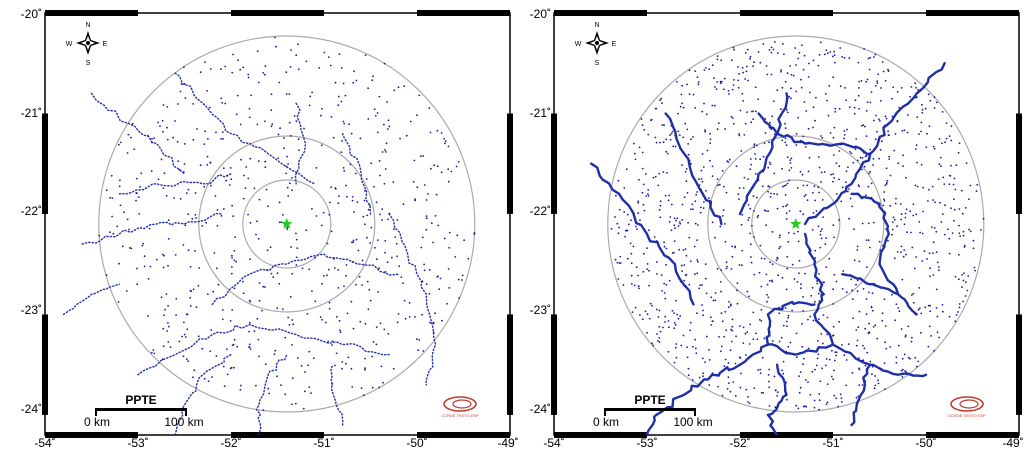 Image resolution: width=1029 pixels, height=452 pixels. Describe the element at coordinates (649, 400) in the screenshot. I see `scale-bar-title: PPTE` at that location.